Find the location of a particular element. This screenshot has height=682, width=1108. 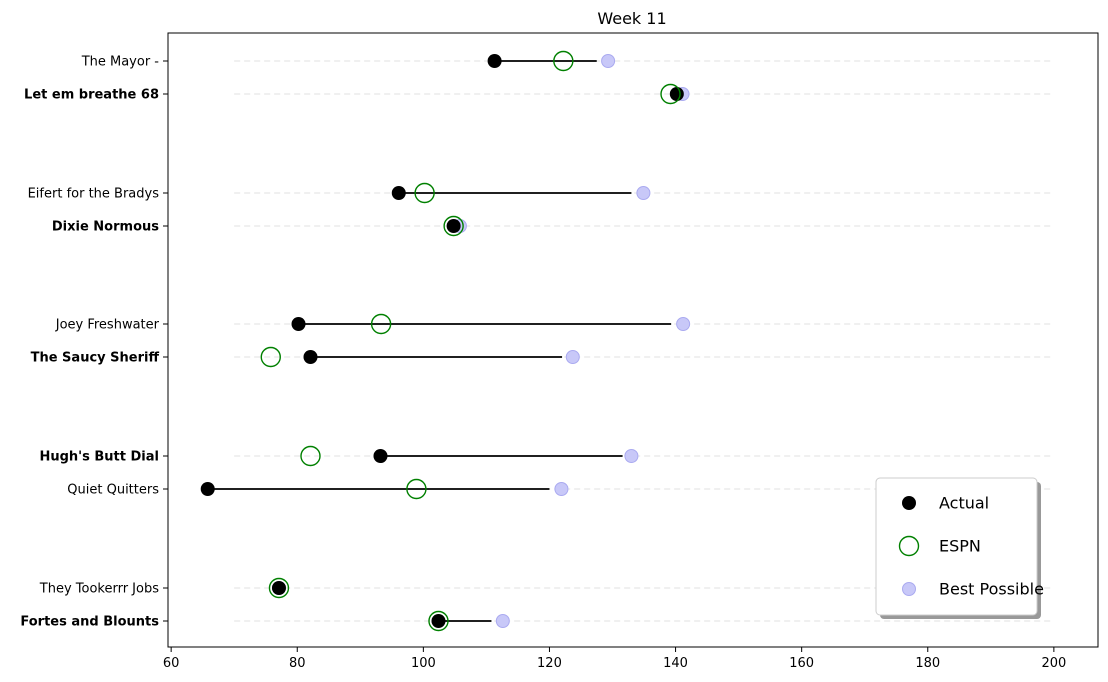

x-axis: 60 80 100 120 140 160 180 200 is located at coordinates (614, 659).